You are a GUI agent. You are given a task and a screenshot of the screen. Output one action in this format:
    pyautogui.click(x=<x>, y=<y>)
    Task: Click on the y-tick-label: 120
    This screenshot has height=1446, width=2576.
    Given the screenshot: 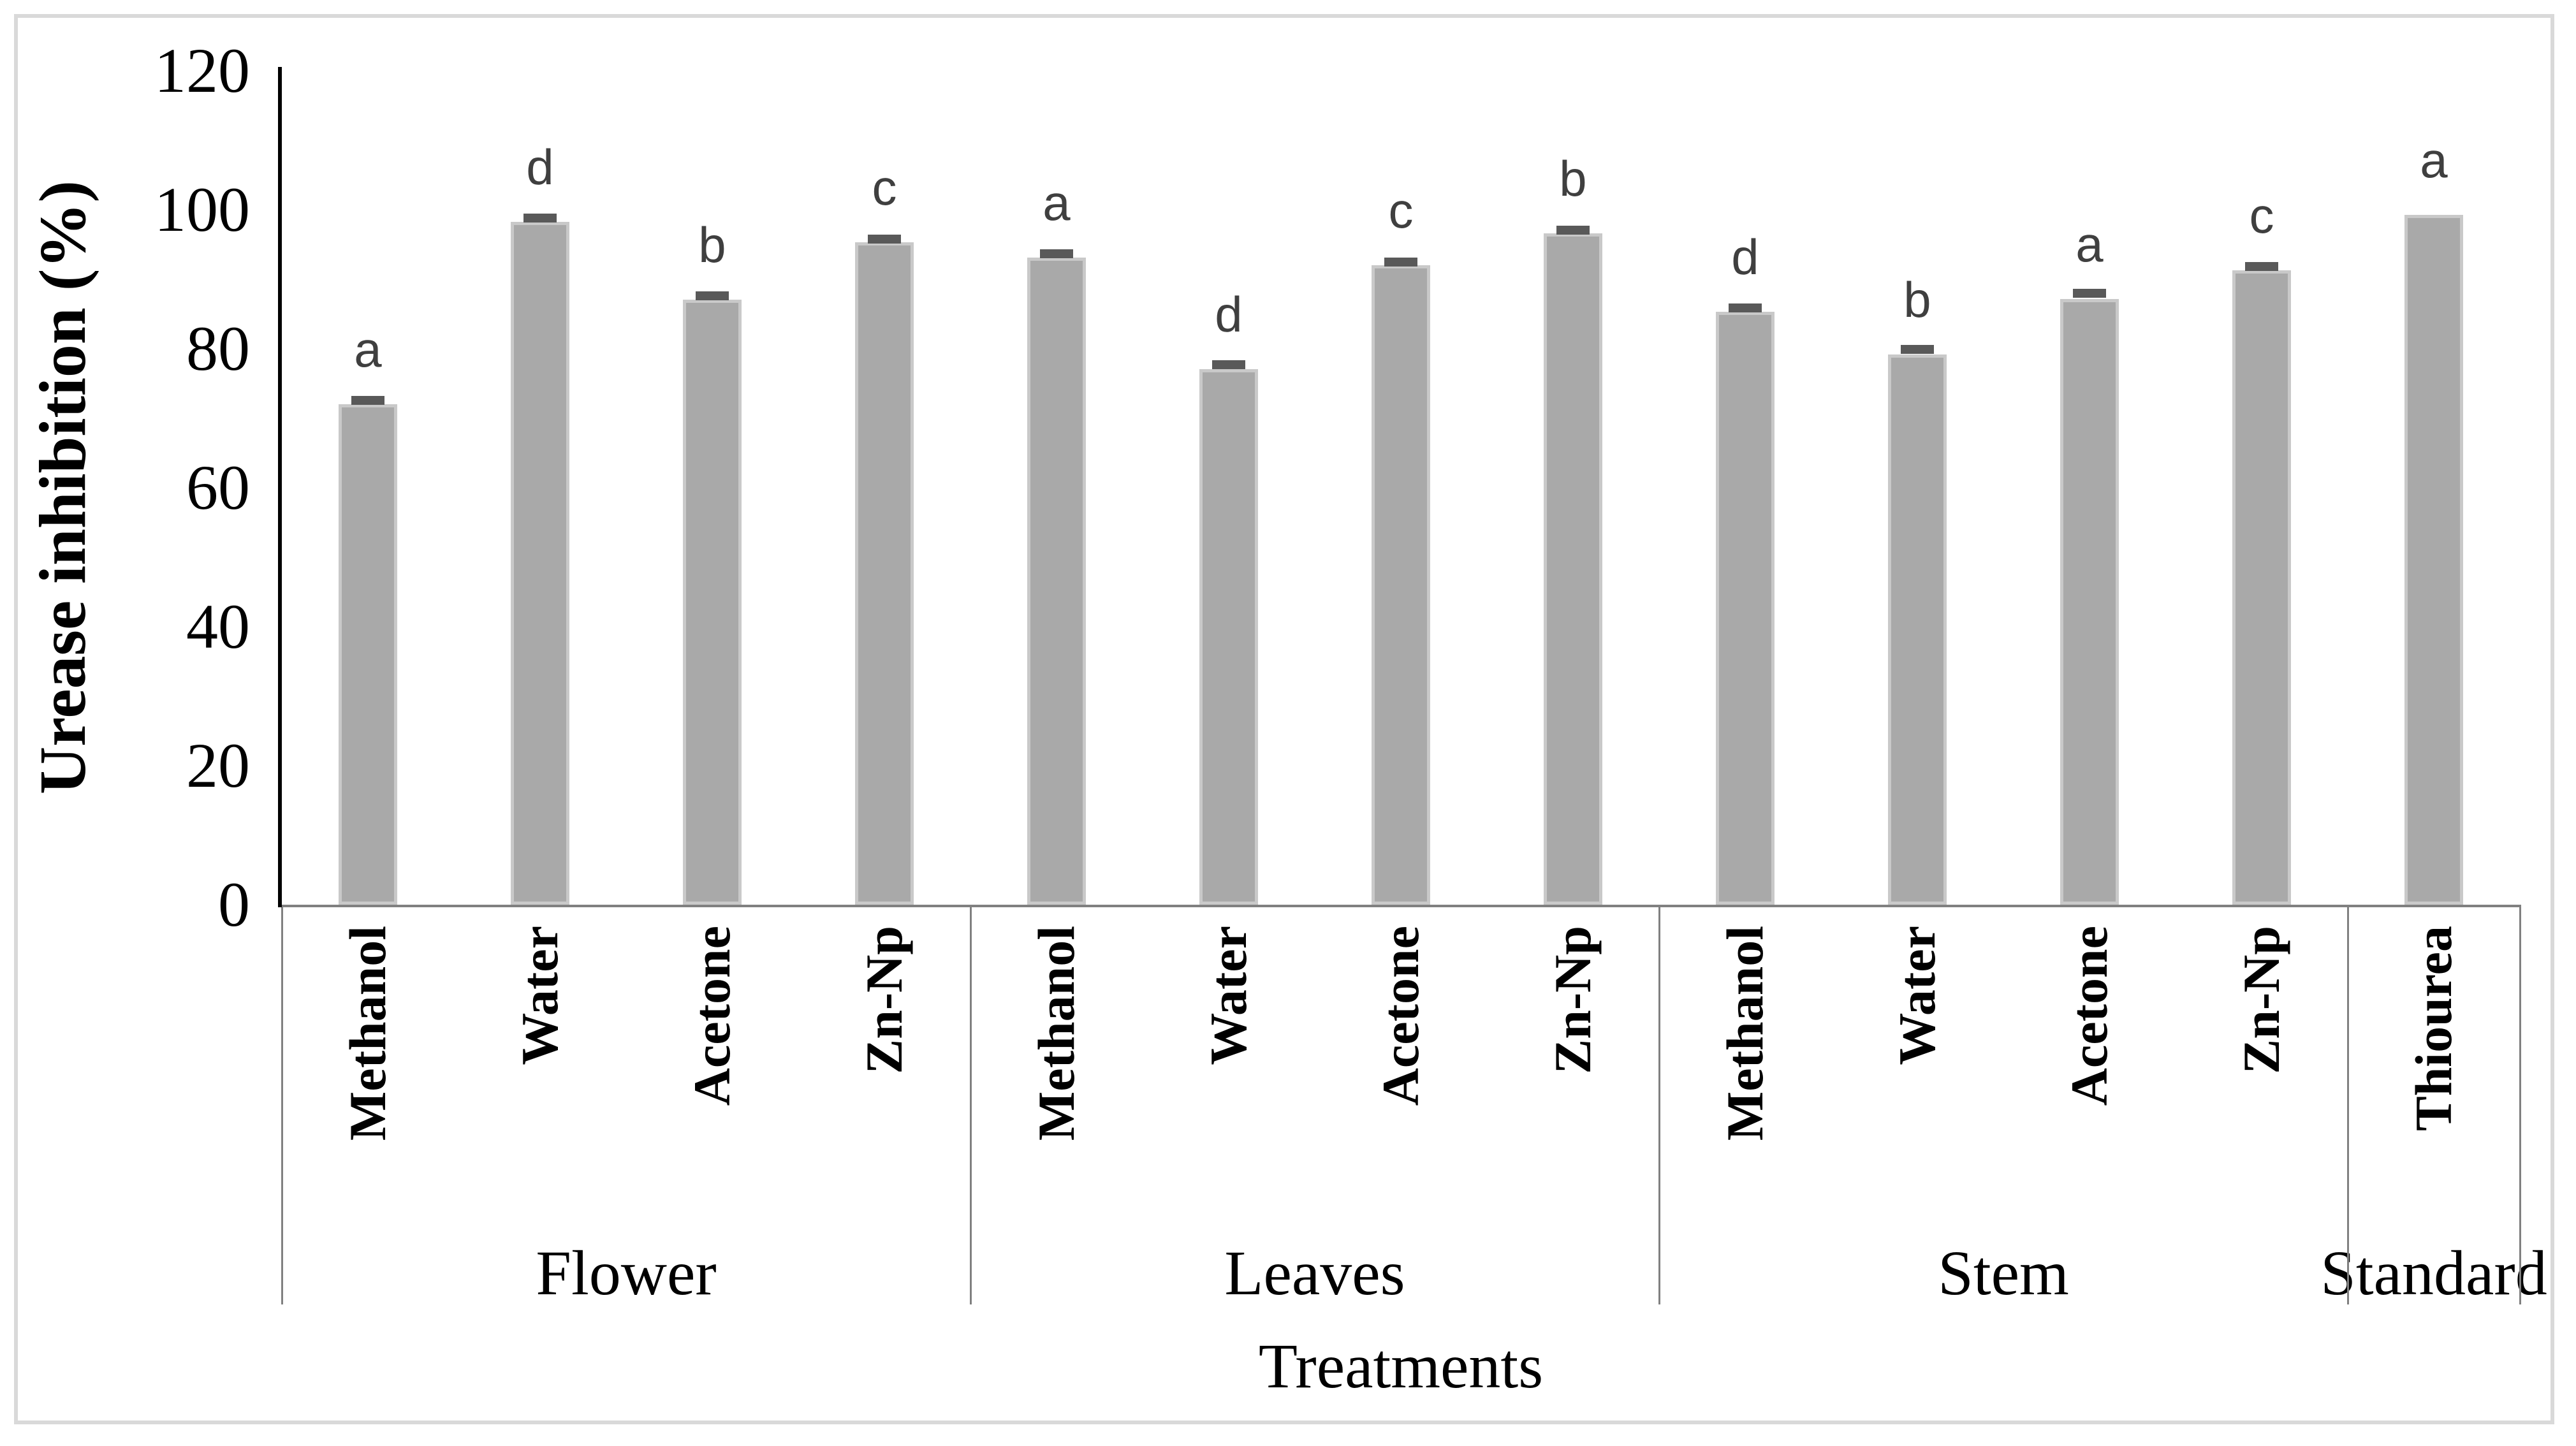 What is the action you would take?
    pyautogui.click(x=202, y=70)
    